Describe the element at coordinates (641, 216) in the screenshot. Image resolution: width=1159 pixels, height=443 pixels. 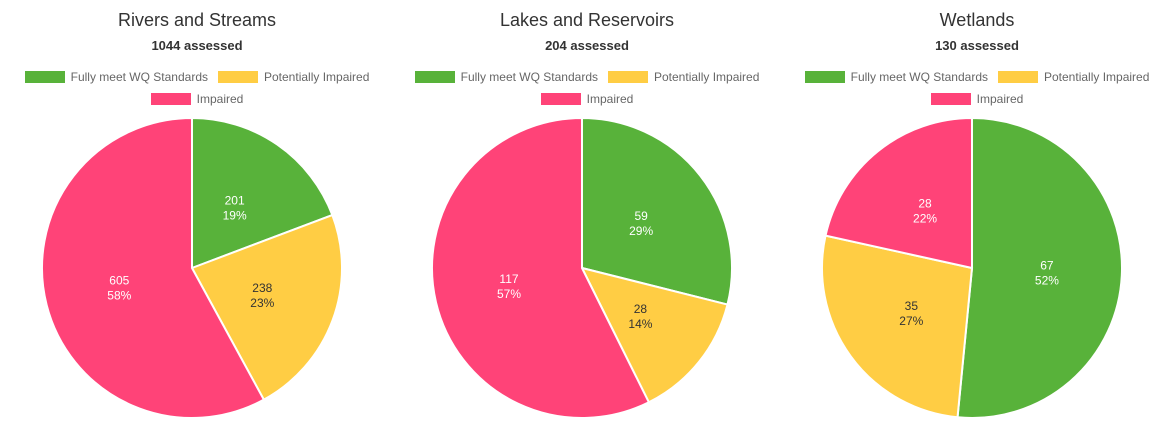
I see `slice-value-label: 59` at that location.